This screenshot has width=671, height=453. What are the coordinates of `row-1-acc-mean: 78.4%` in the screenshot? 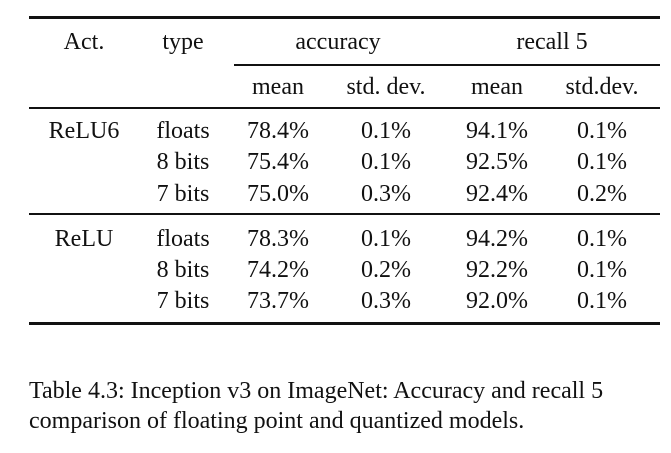 It's located at (278, 131).